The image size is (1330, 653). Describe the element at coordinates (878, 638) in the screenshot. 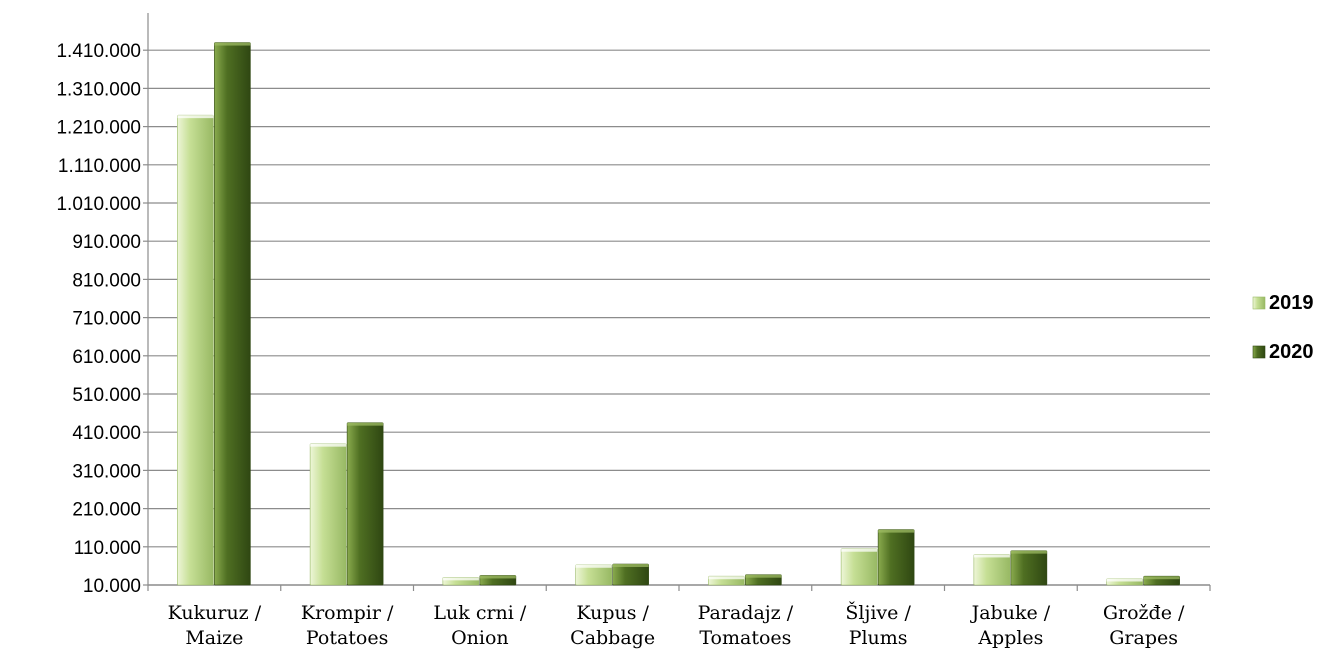

I see `x-tick-label: Plums` at that location.